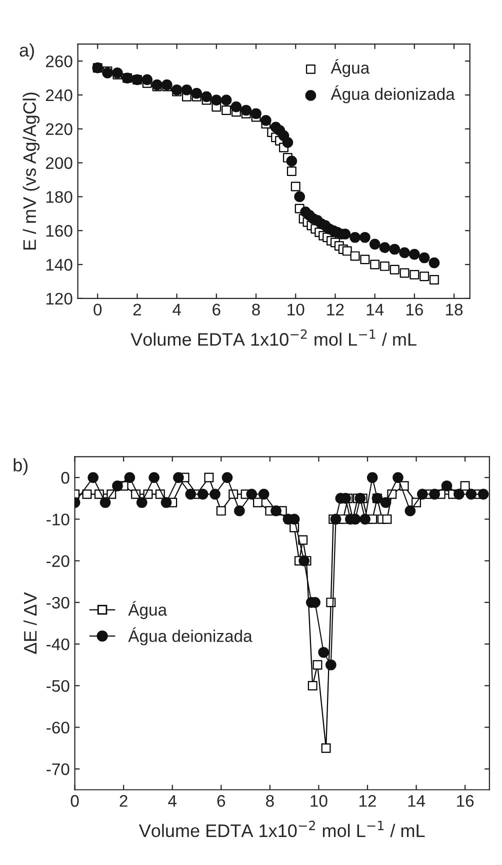  I want to click on y-tick-label: 200, so click(59, 163).